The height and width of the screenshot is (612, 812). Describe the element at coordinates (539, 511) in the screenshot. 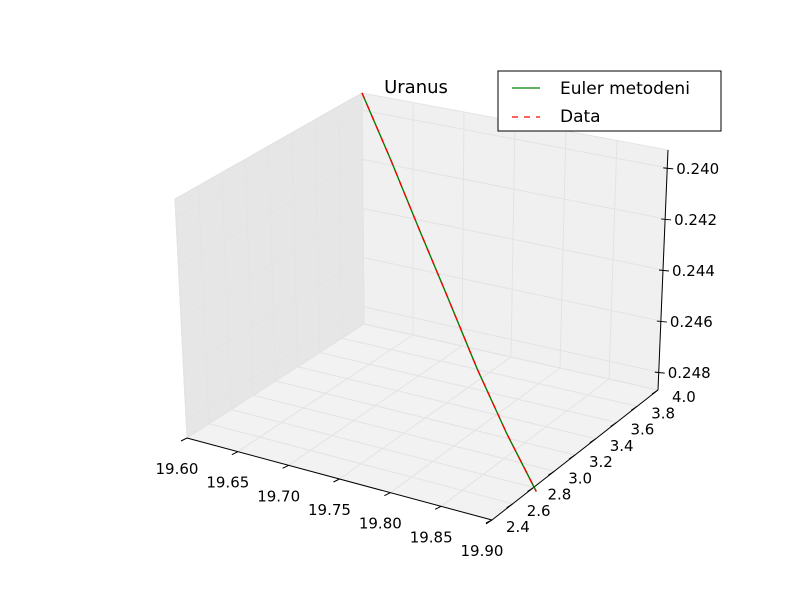

I see `y-tick-label: 2.6` at that location.